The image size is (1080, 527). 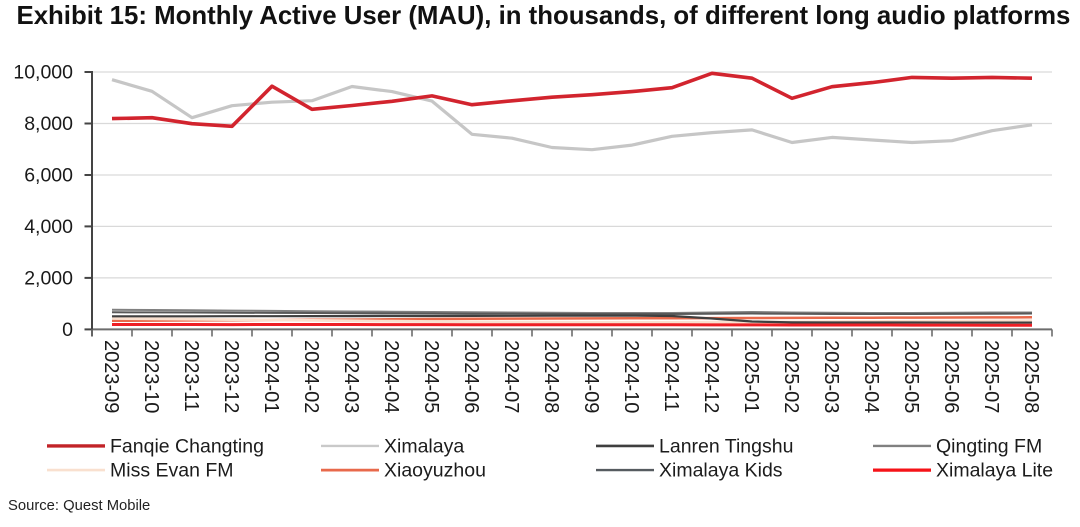 I want to click on svg-text: 4,000, so click(x=48, y=227).